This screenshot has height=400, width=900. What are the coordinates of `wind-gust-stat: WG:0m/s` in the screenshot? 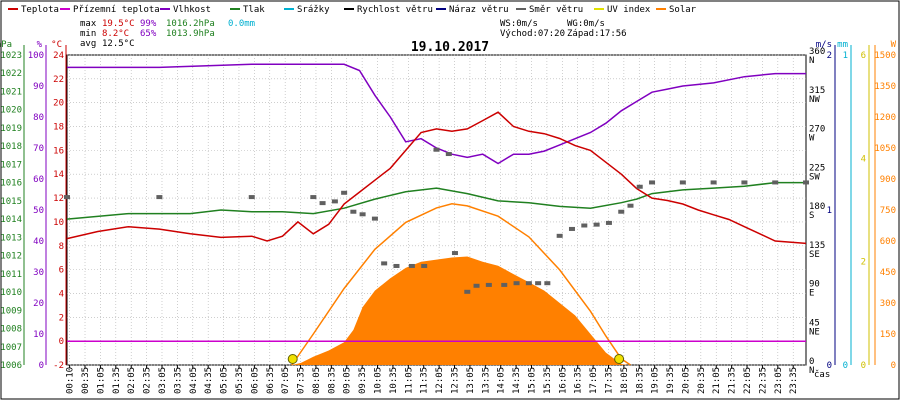 It's located at (586, 24).